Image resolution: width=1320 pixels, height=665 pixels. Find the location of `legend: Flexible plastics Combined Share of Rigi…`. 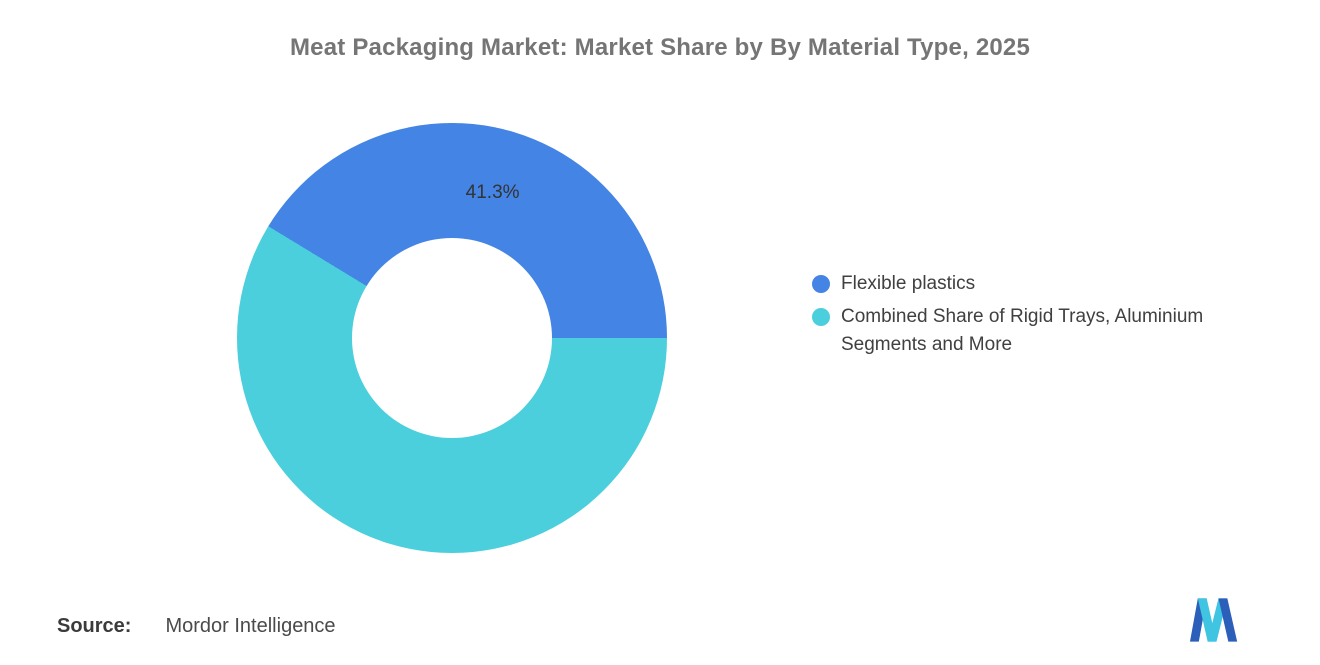

legend: Flexible plastics Combined Share of Rigi… is located at coordinates (1031, 314).